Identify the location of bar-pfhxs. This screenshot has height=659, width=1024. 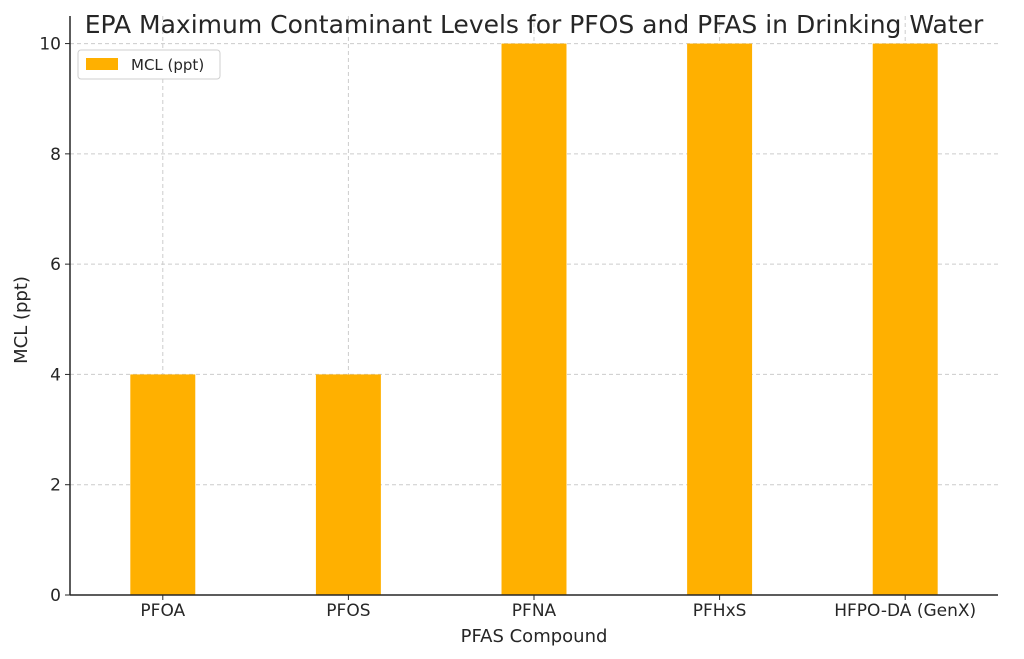
(720, 319).